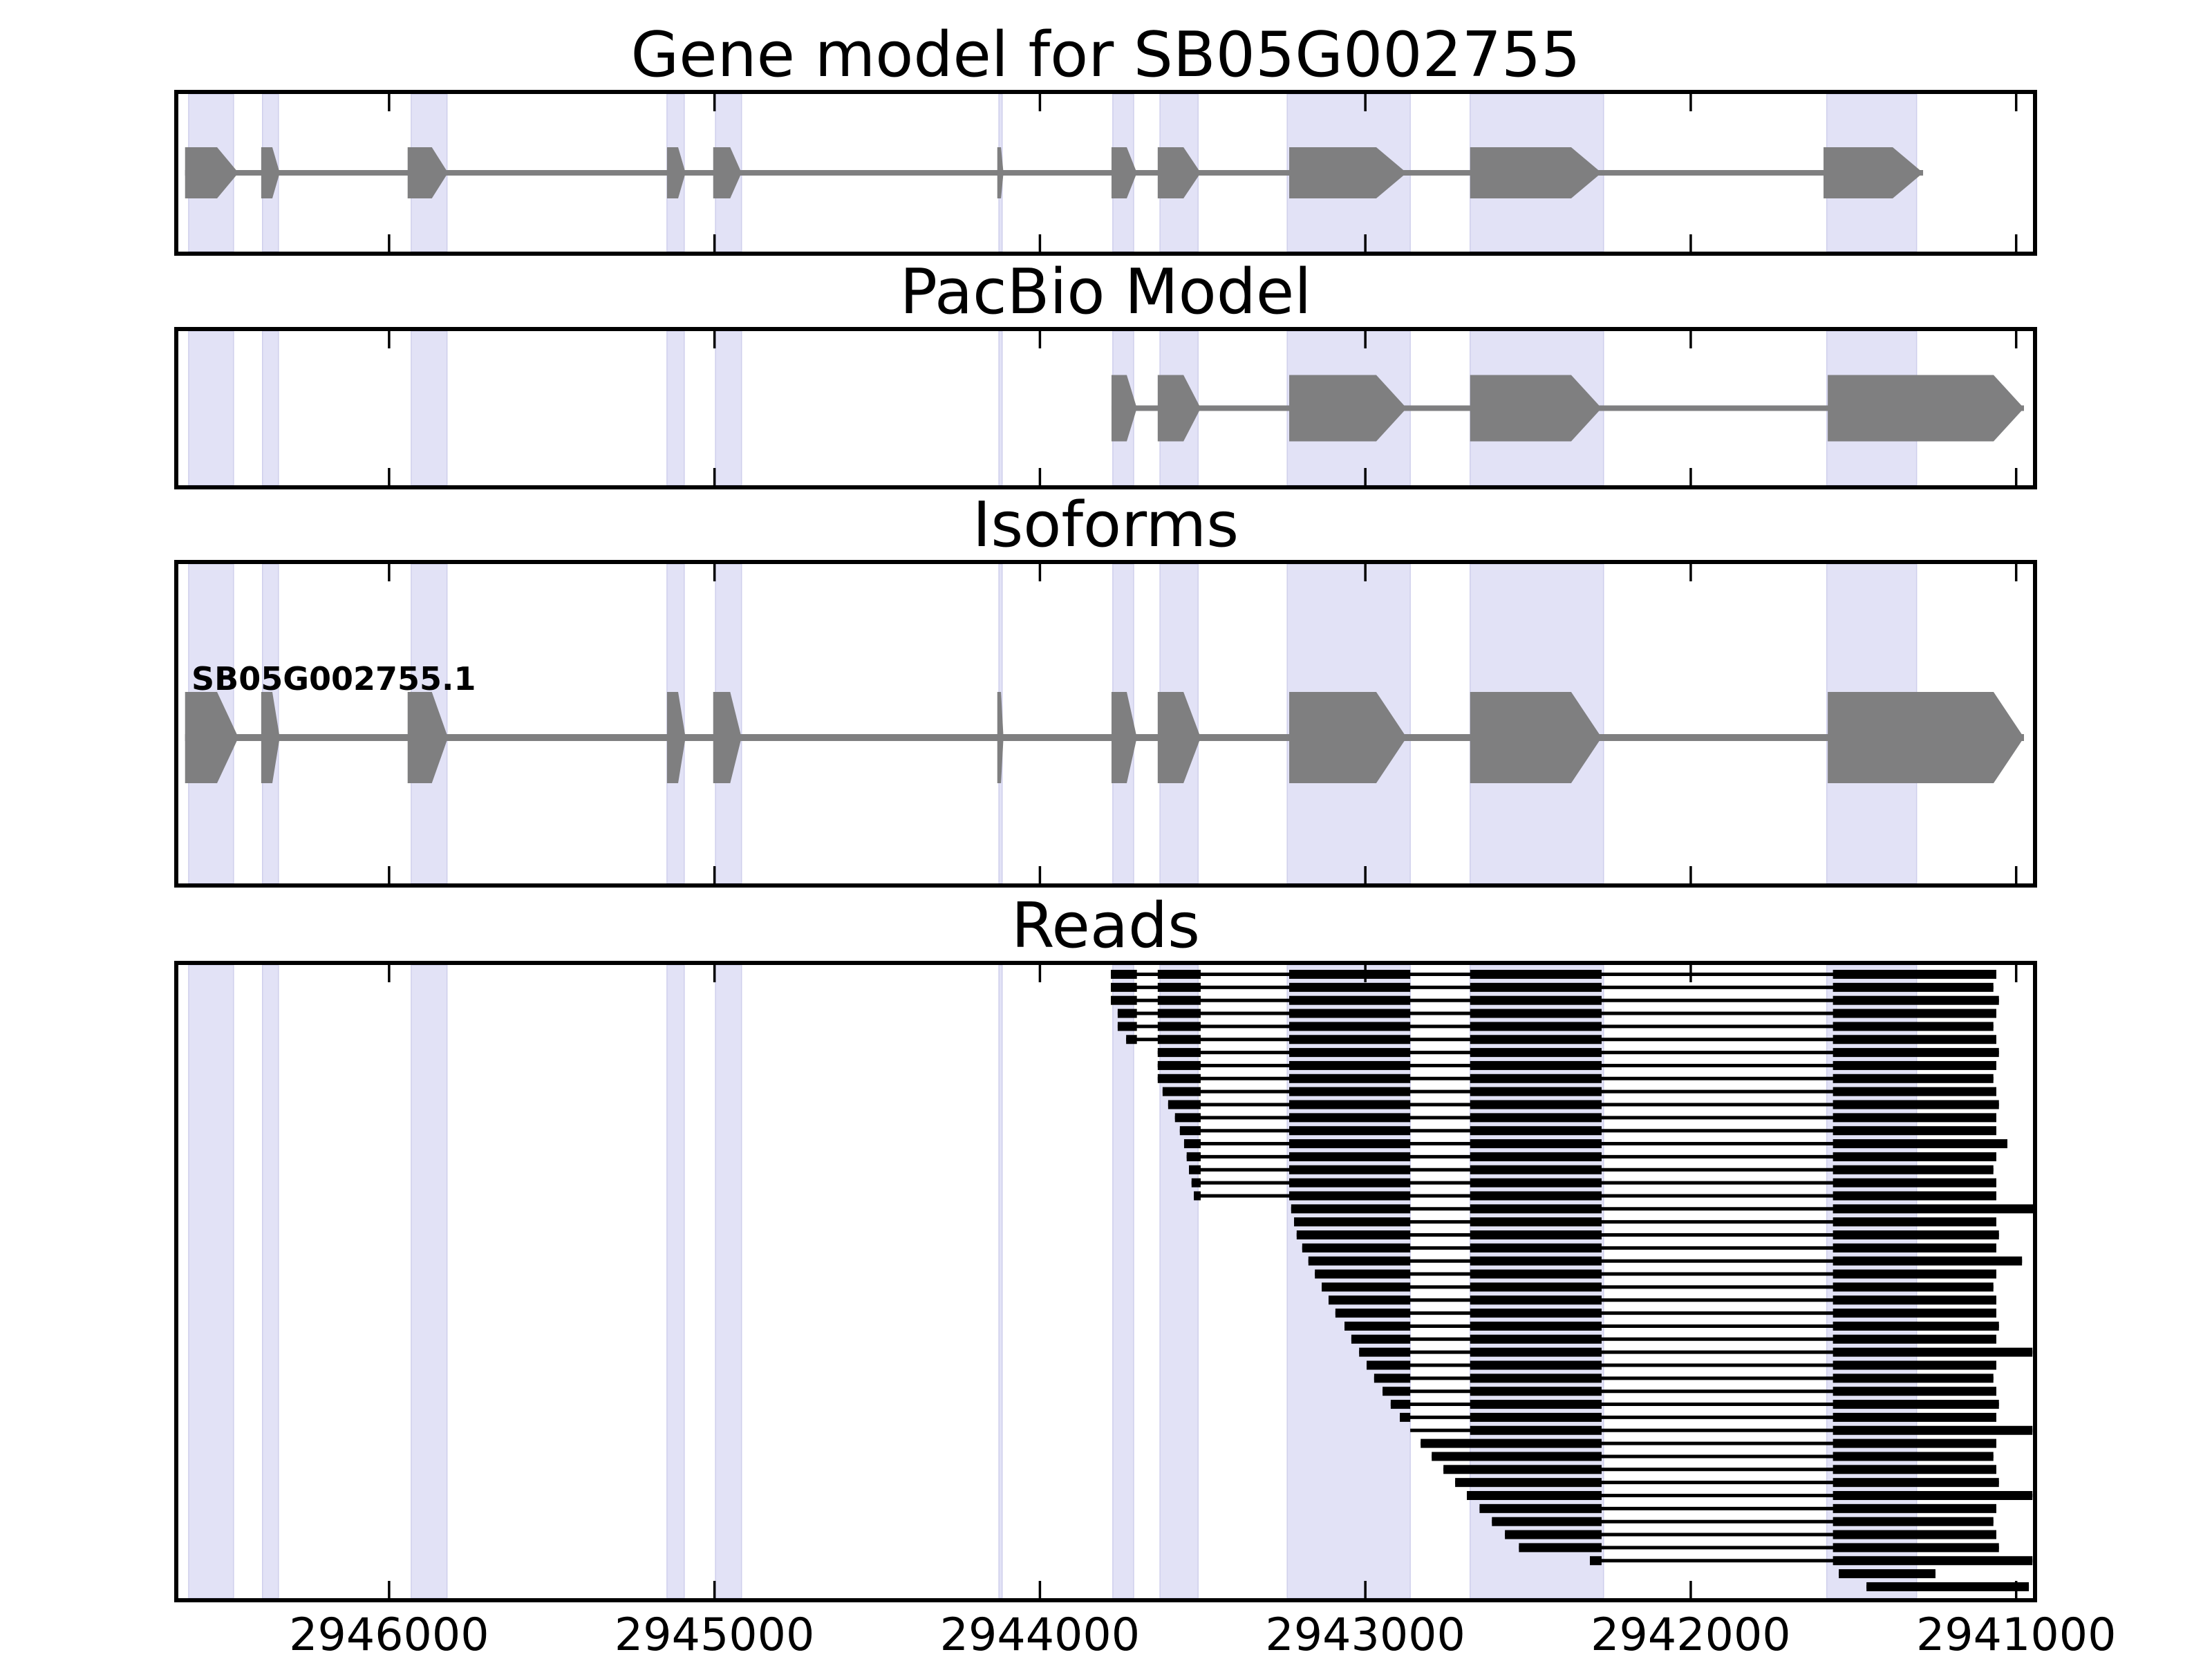 This screenshot has width=2212, height=1659. Describe the element at coordinates (1105, 926) in the screenshot. I see `panel-title-reads: Reads` at that location.